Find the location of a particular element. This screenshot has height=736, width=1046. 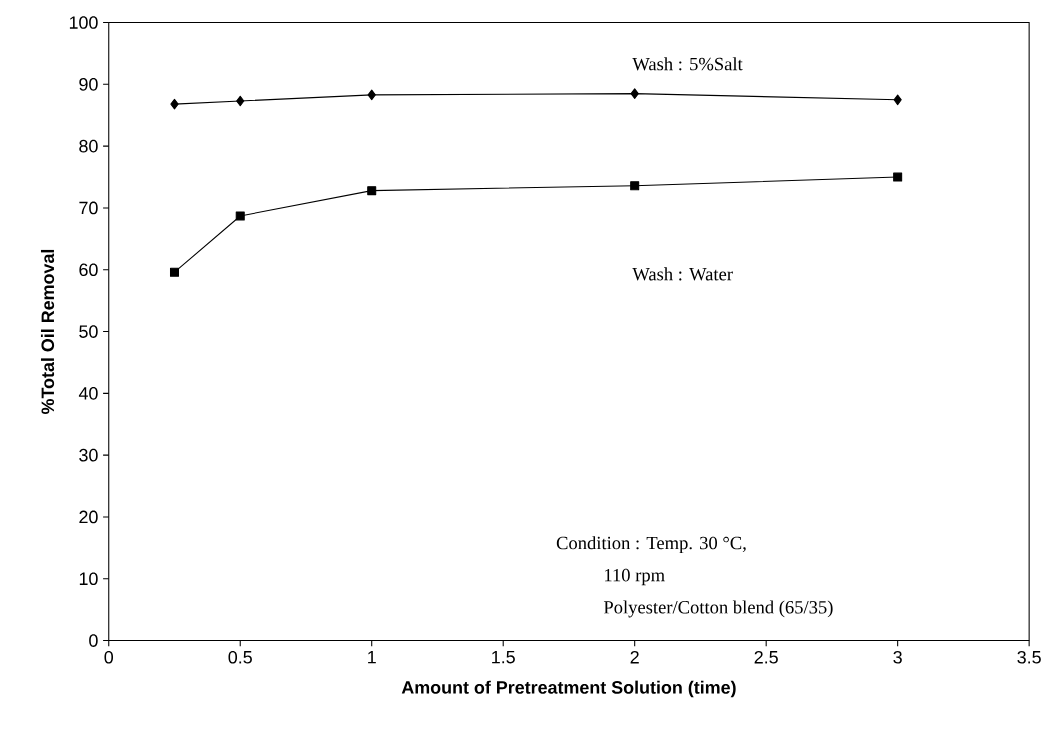

y-axis-title: %Total Oil Removal is located at coordinates (47, 332).